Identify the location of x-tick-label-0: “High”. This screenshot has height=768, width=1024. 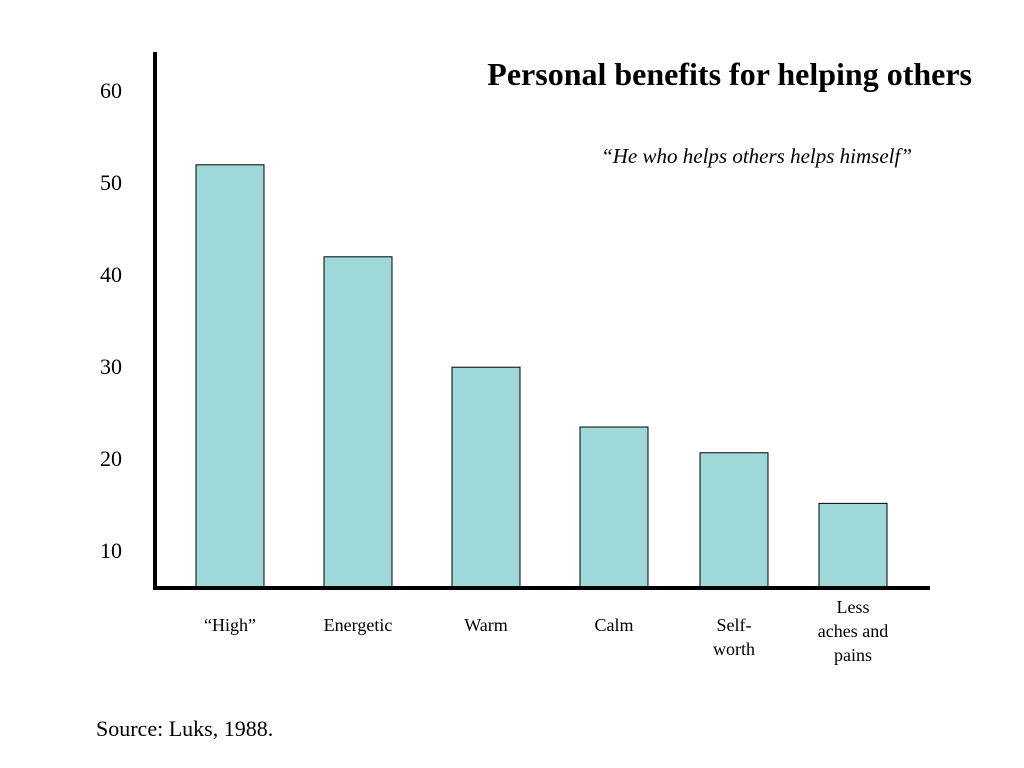
(230, 625).